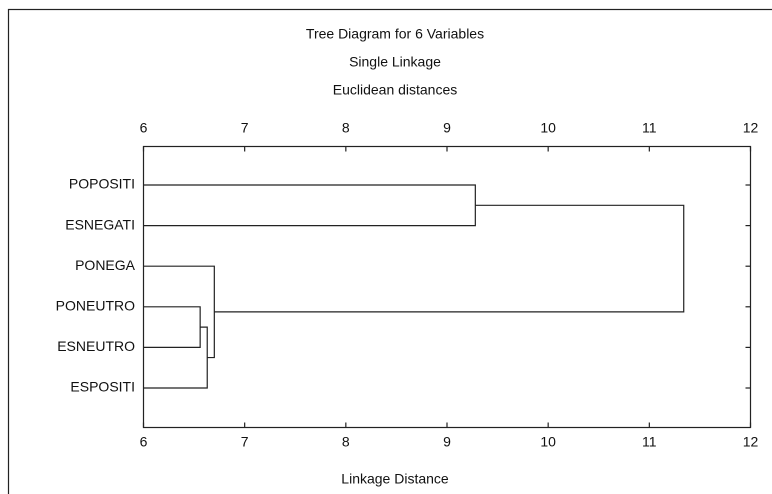 The height and width of the screenshot is (494, 772). I want to click on x-axis-label: Linkage Distance, so click(395, 479).